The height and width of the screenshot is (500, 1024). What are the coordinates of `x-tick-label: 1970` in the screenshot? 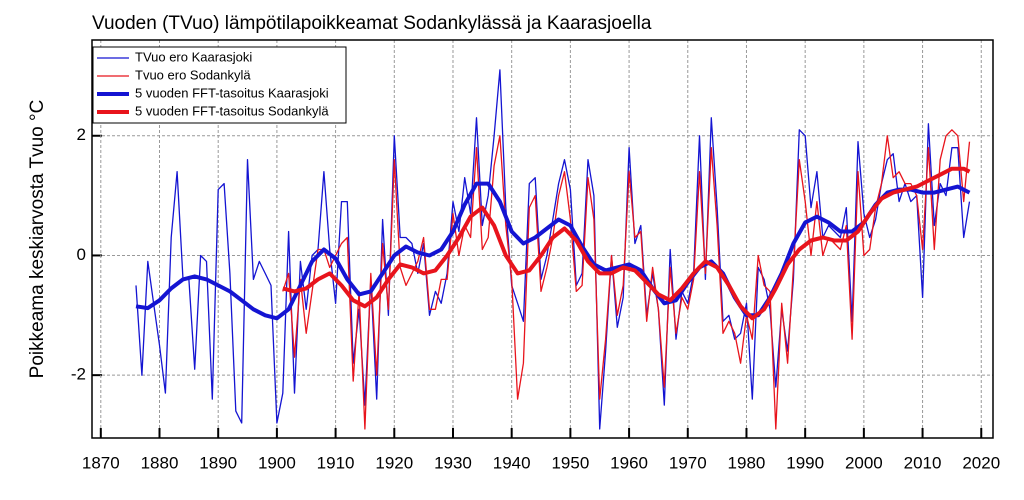 It's located at (688, 462).